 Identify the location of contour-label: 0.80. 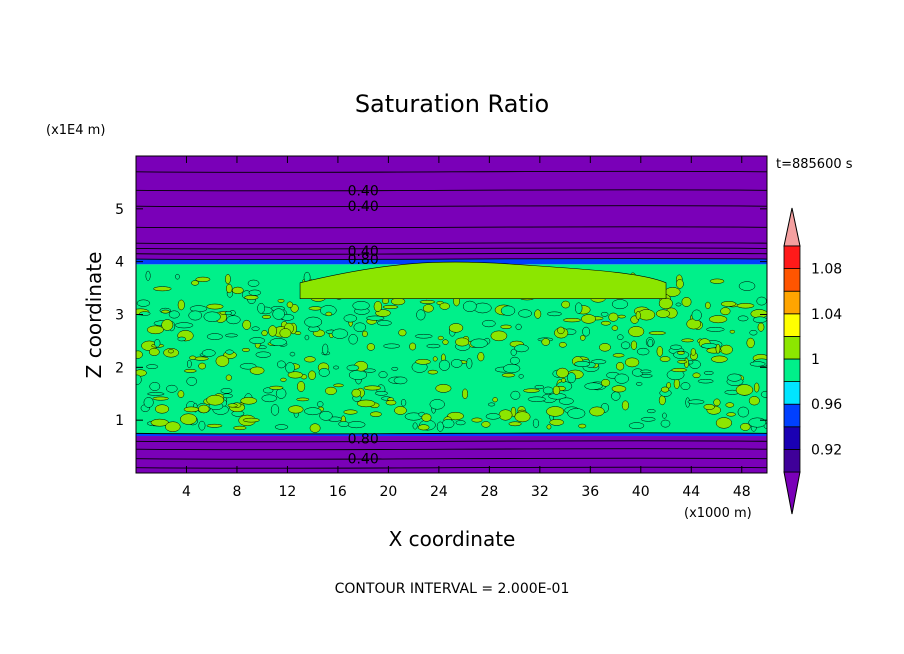
(363, 260).